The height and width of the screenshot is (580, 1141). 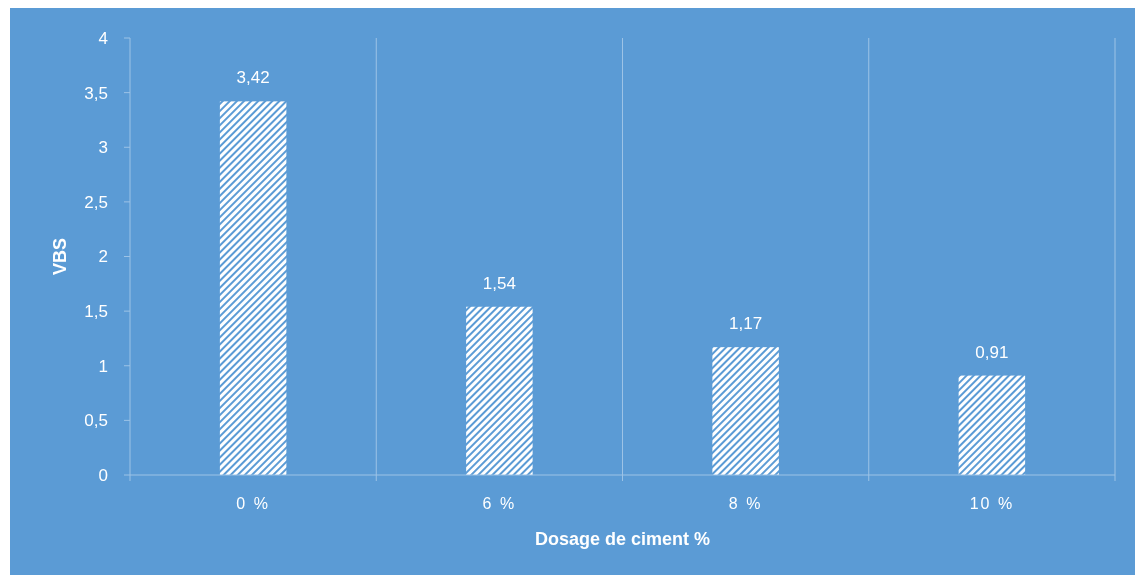 I want to click on data-label: 1,17, so click(x=746, y=324).